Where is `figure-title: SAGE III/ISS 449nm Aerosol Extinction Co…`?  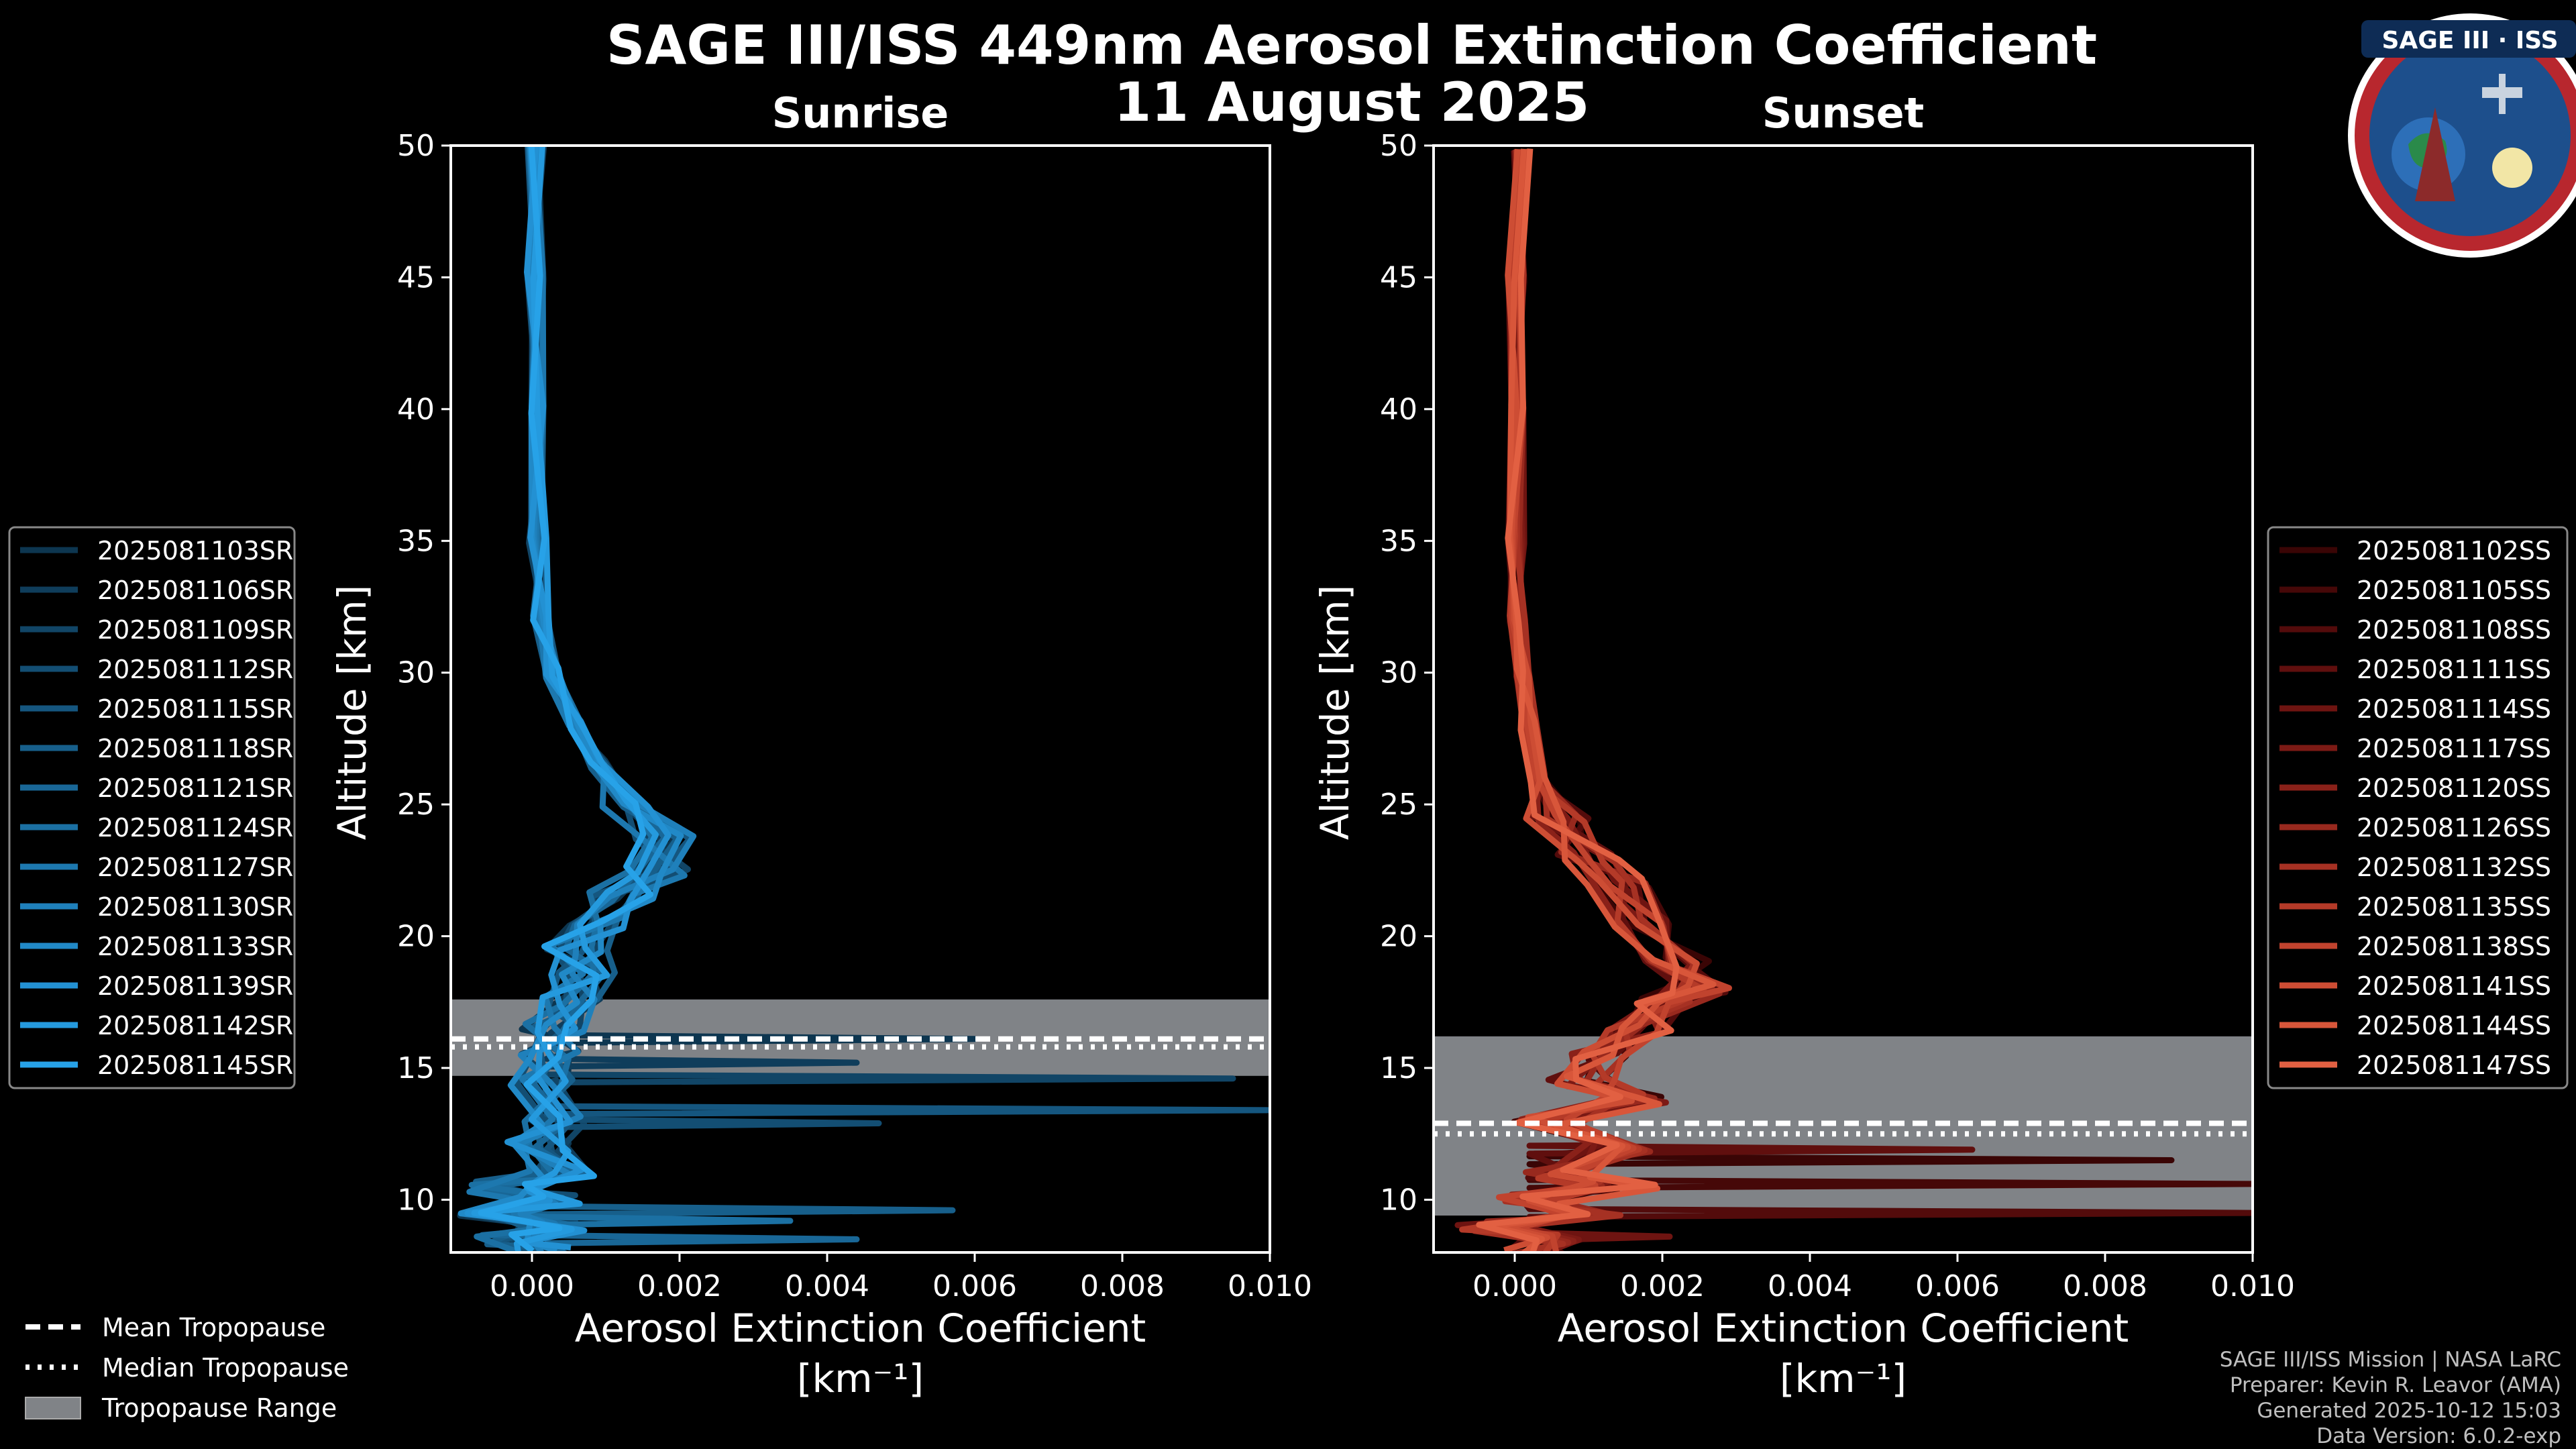 figure-title: SAGE III/ISS 449nm Aerosol Extinction Co… is located at coordinates (1351, 45).